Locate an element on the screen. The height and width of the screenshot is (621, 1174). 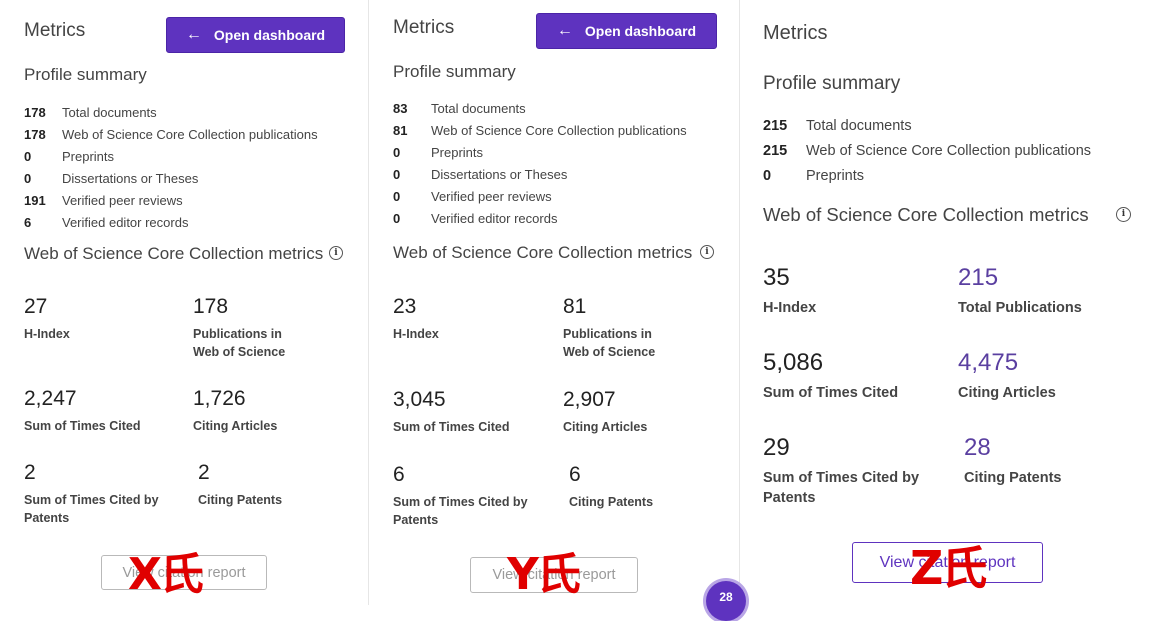
metric-times-cited: 2,247 Sum of Times Cited is located at coordinates (82, 411).